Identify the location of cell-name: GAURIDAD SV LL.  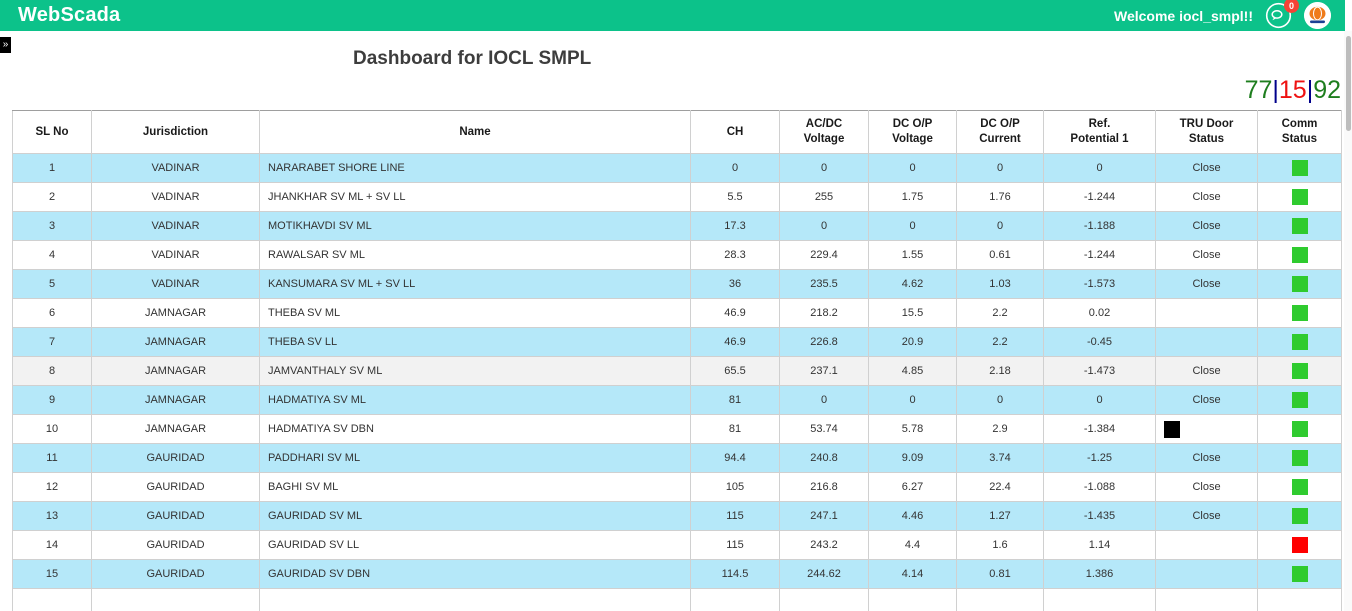
(475, 545).